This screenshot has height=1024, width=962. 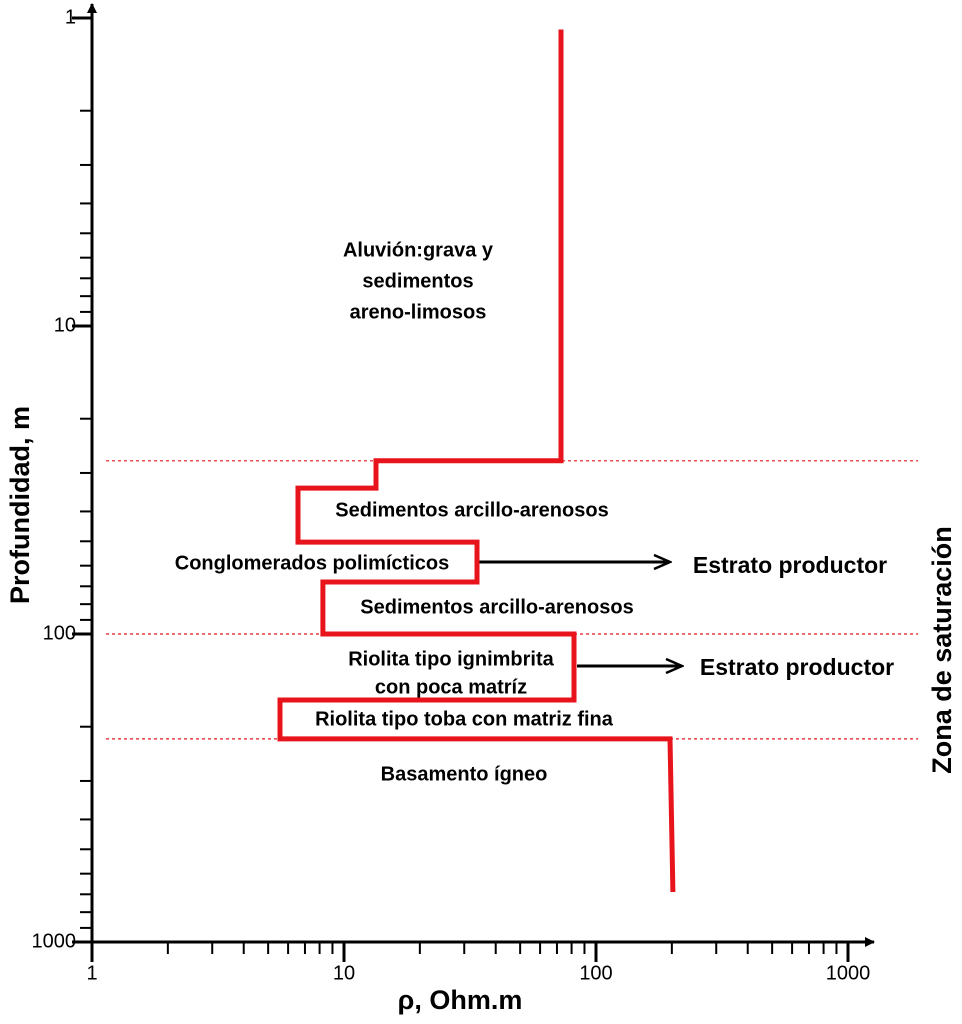 I want to click on x-tick-label: 1, so click(x=91, y=973).